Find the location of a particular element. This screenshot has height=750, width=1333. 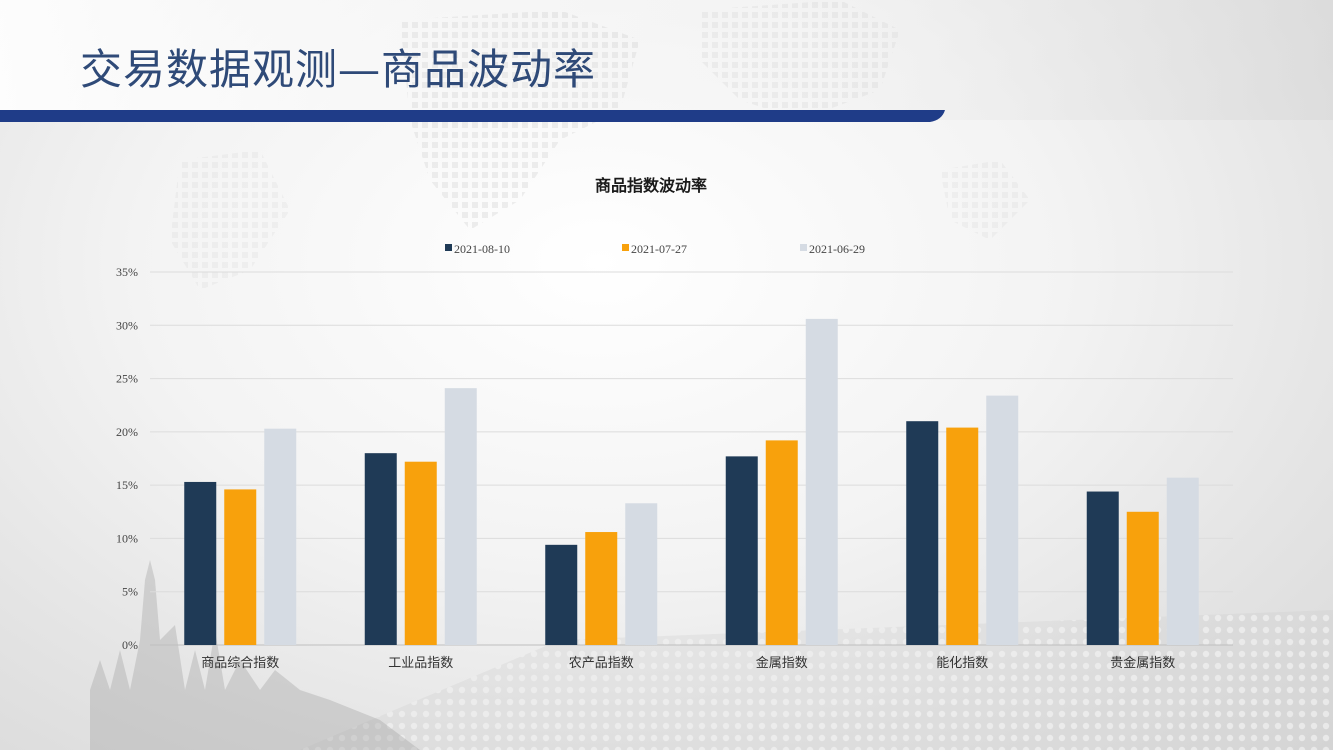

chart-title: 商品指数波动率 is located at coordinates (651, 185).